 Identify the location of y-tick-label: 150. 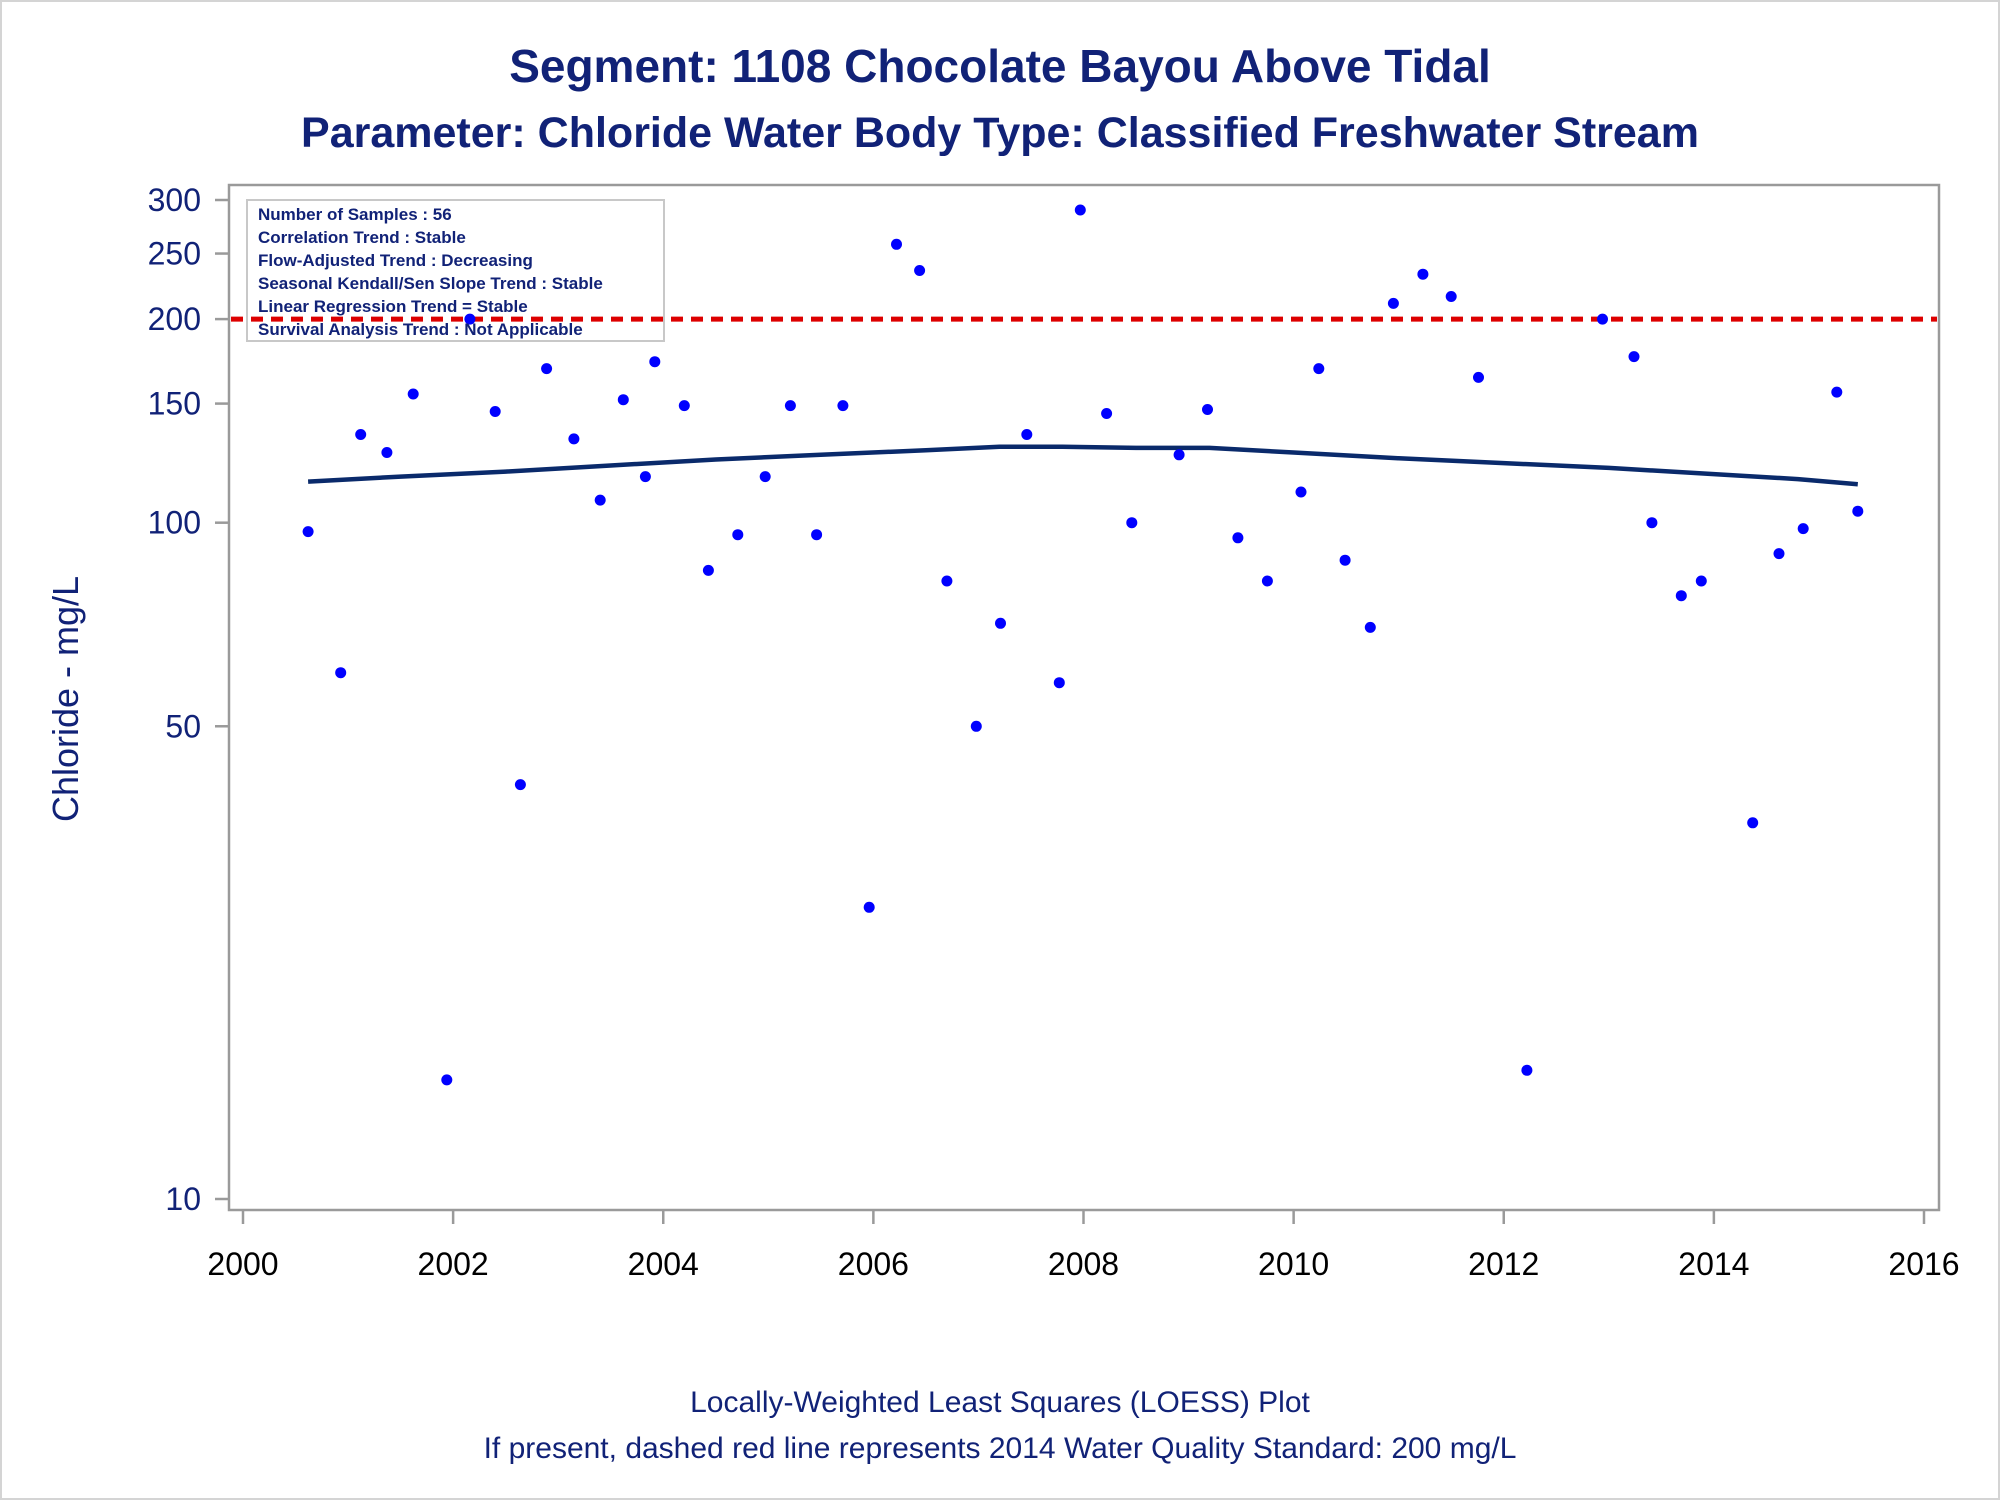
(174, 404).